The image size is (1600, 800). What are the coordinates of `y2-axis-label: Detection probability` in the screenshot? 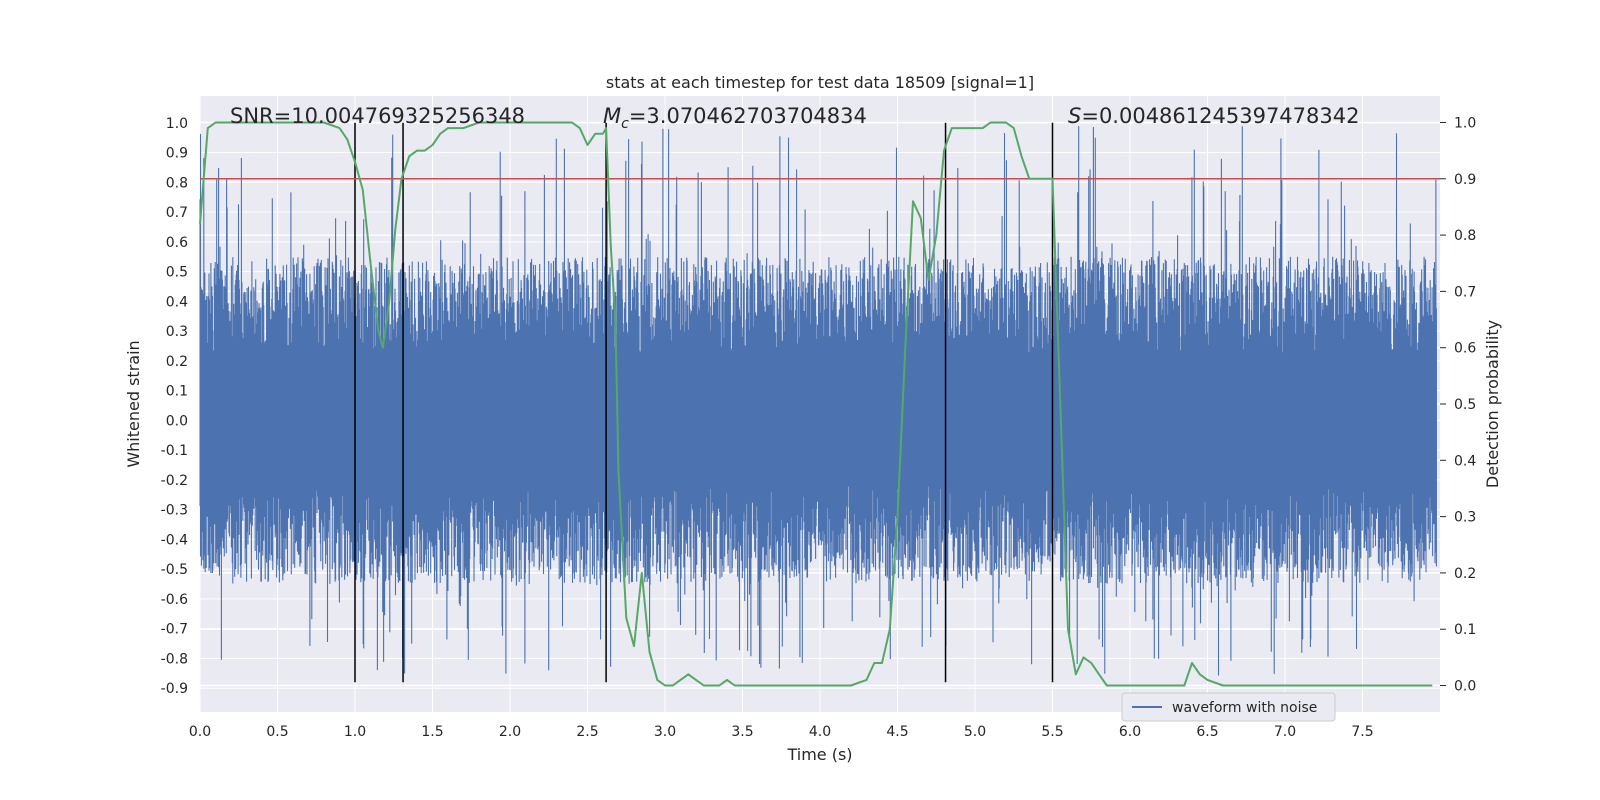 It's located at (1492, 404).